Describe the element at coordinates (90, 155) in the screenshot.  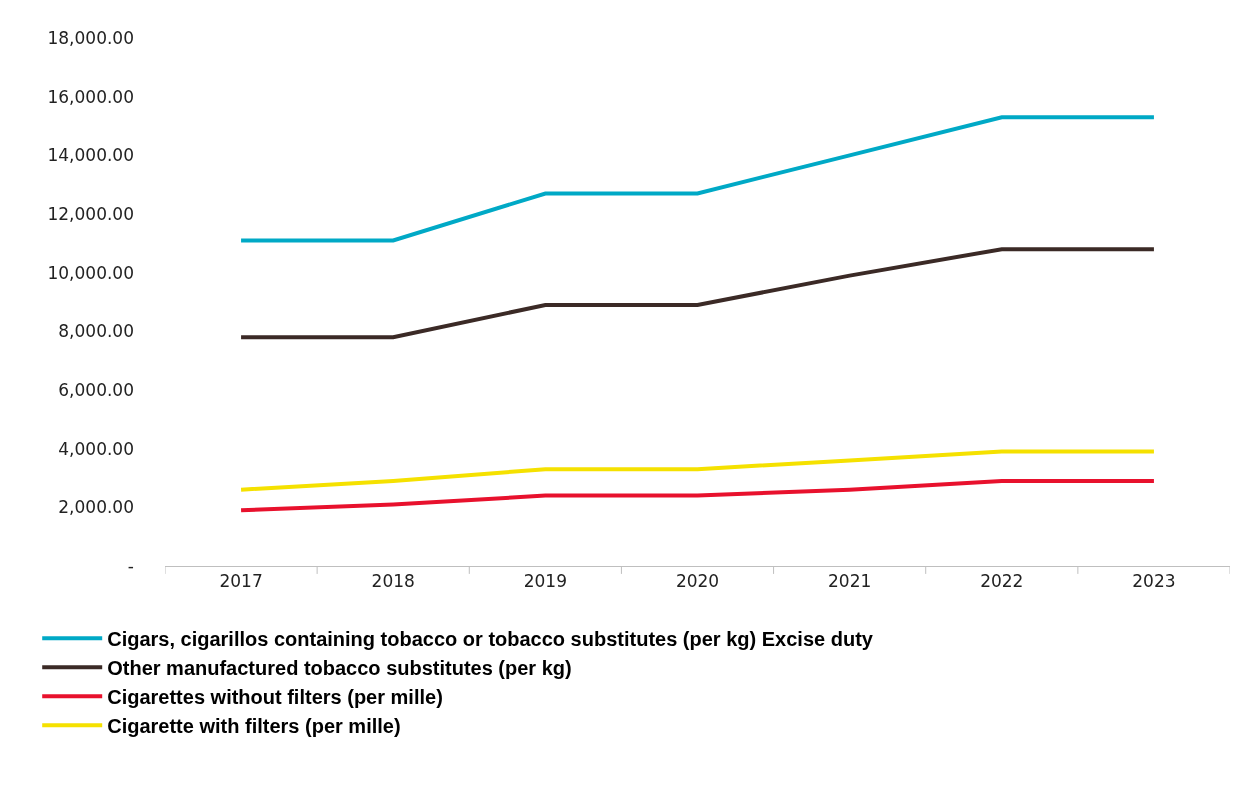
I see `y-tick-label: 14,000.00` at that location.